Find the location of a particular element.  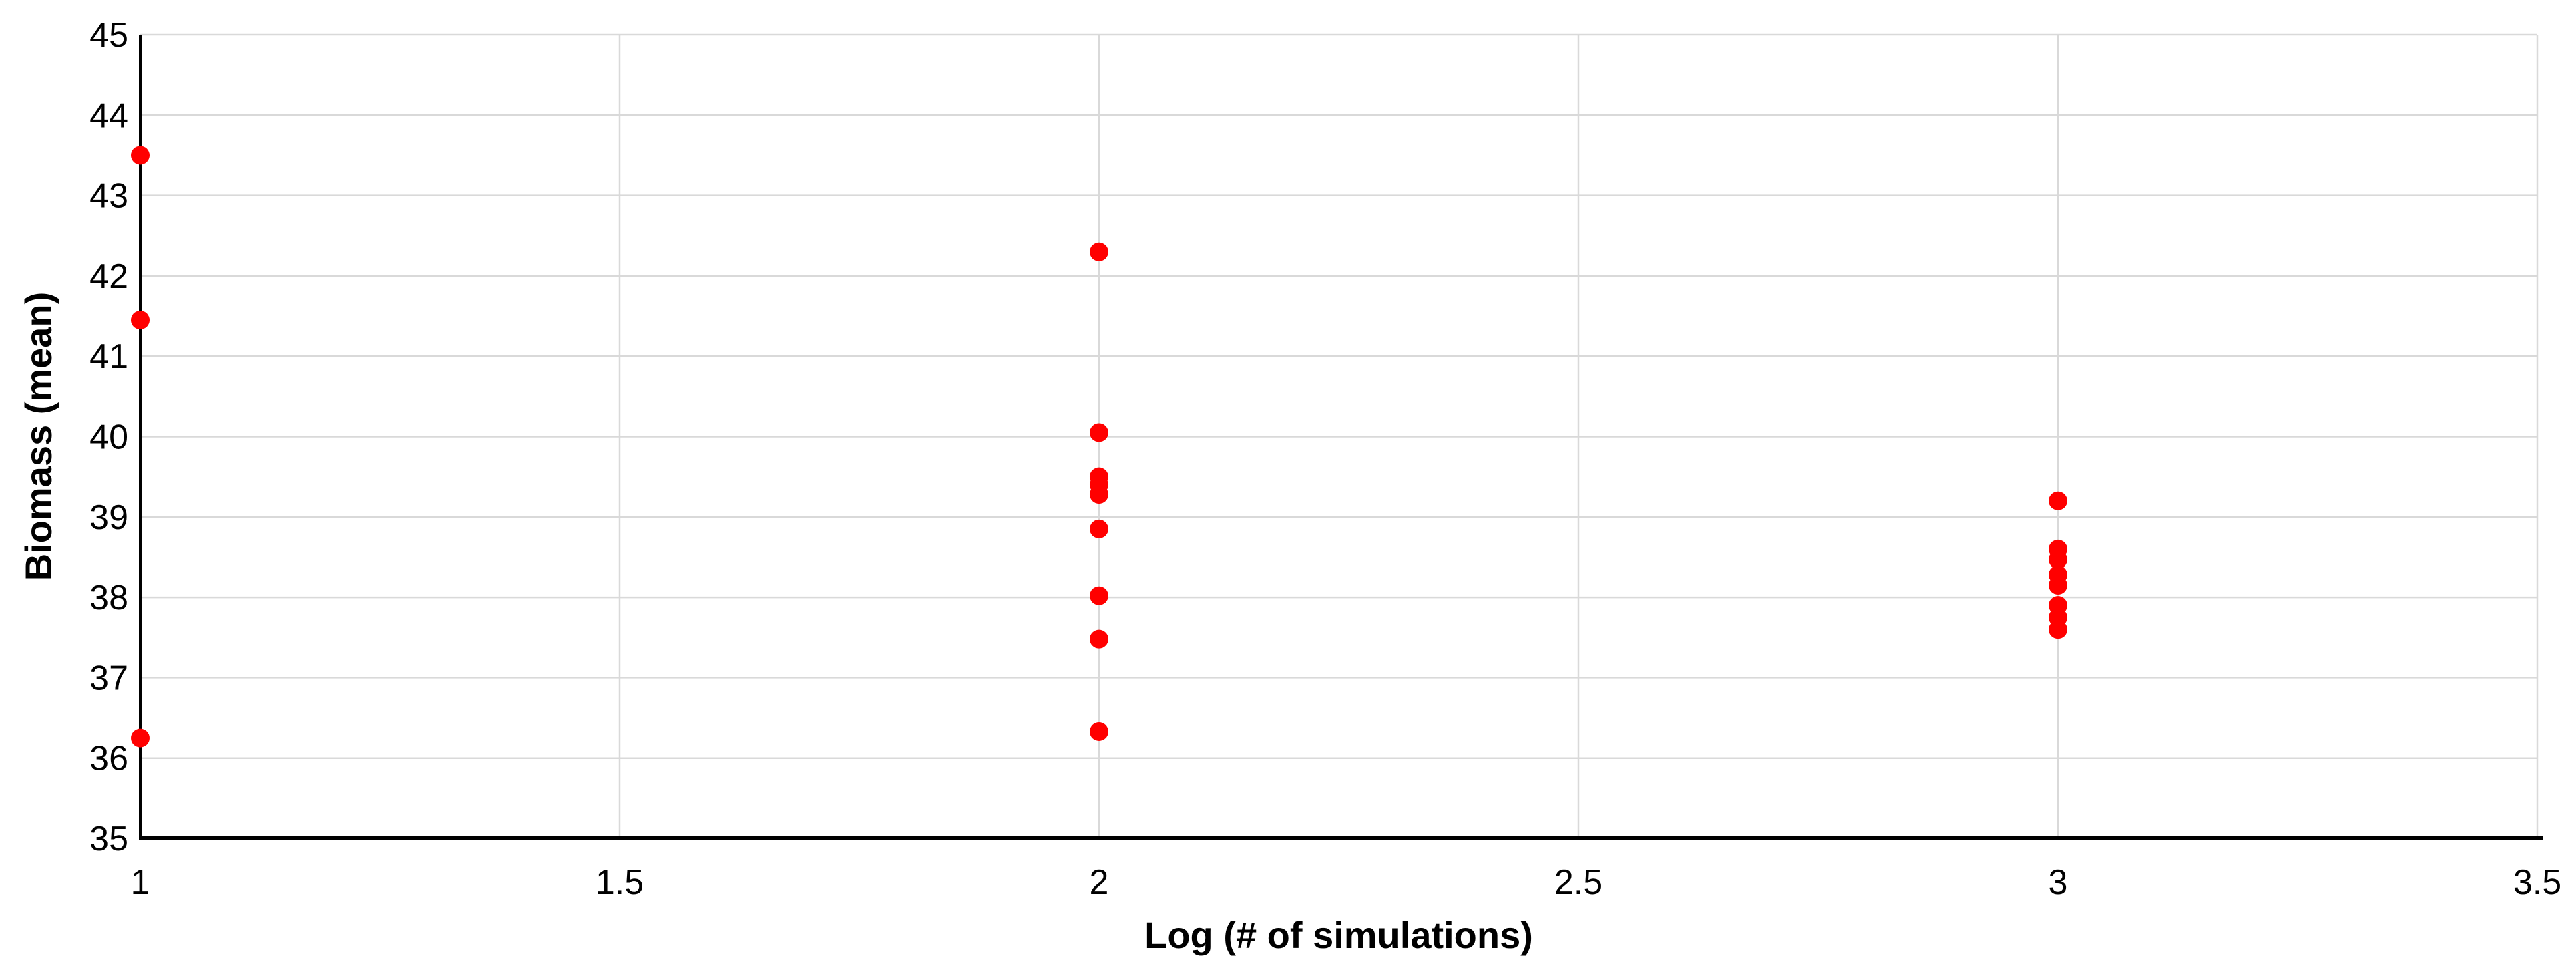

x-tick-label: 2 is located at coordinates (1099, 882).